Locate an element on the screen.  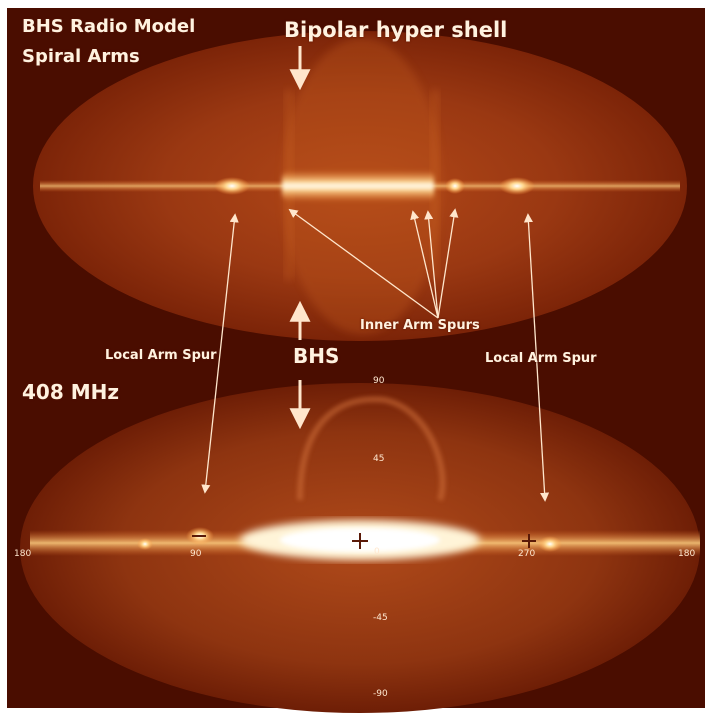
lon-tick-180-right: 180 is located at coordinates (686, 554).